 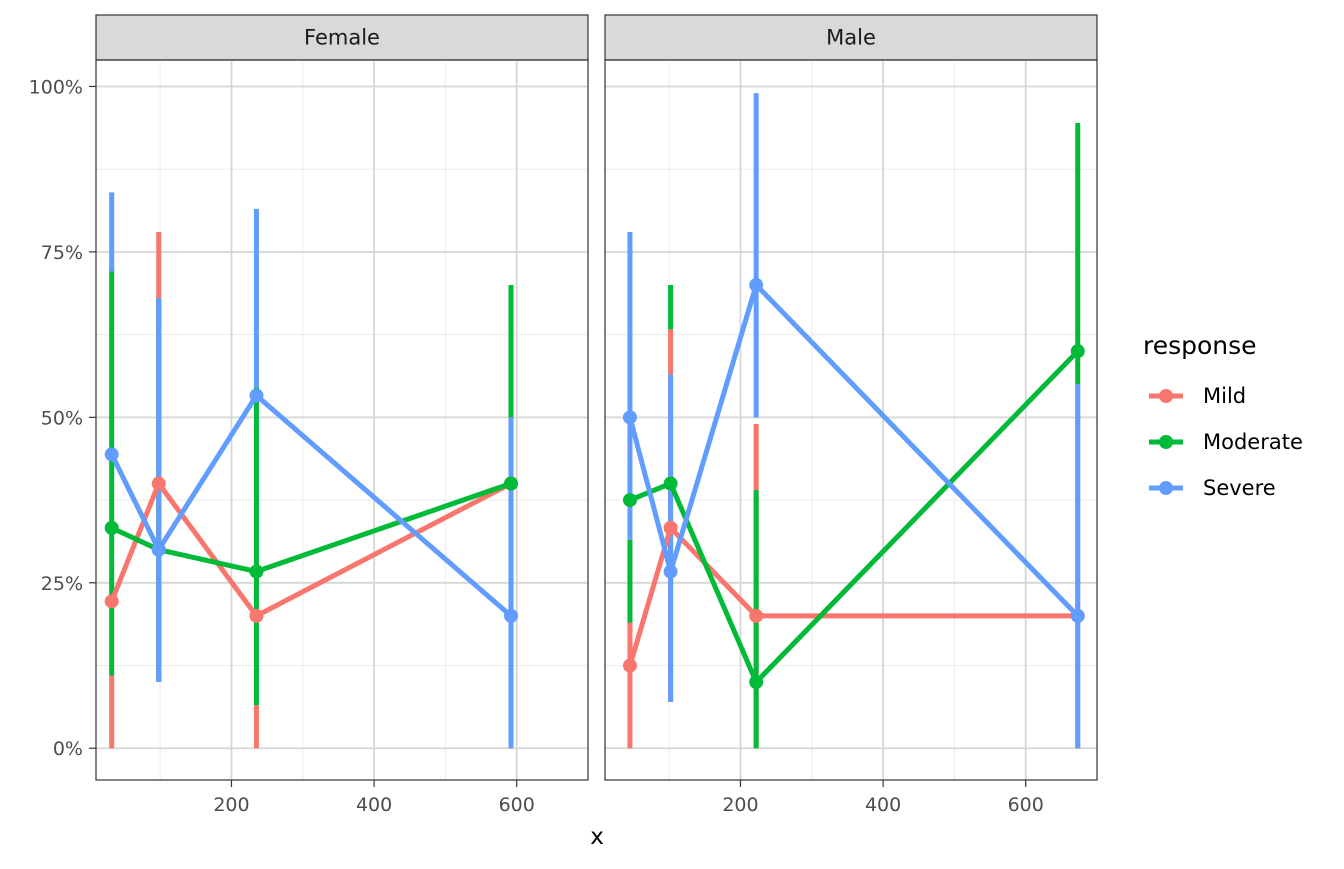 I want to click on y-tick-label: 25%, so click(x=62, y=584).